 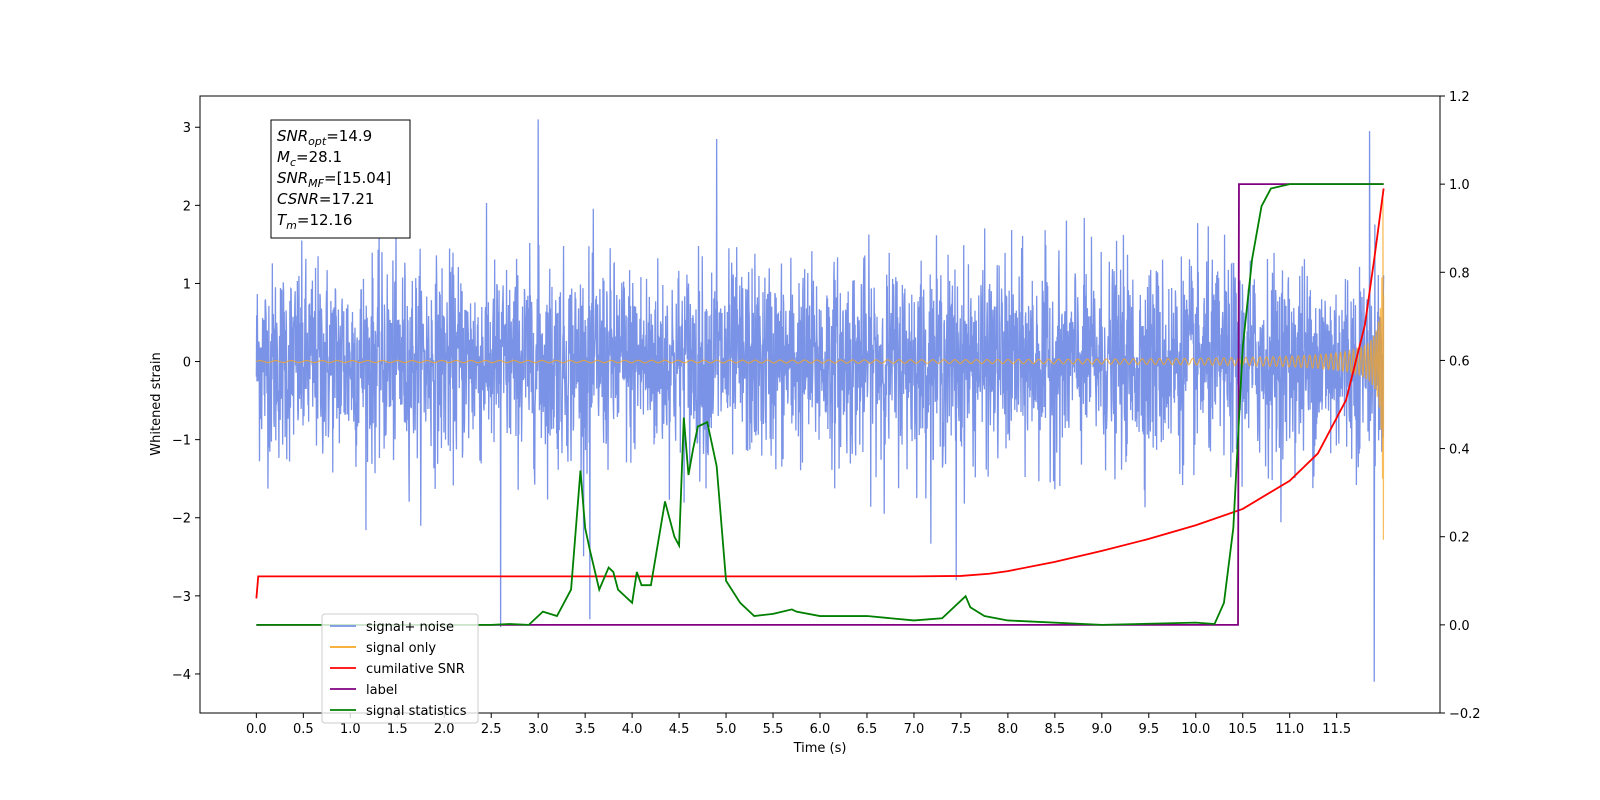 What do you see at coordinates (397, 729) in the screenshot?
I see `x-tick-label: 1.5` at bounding box center [397, 729].